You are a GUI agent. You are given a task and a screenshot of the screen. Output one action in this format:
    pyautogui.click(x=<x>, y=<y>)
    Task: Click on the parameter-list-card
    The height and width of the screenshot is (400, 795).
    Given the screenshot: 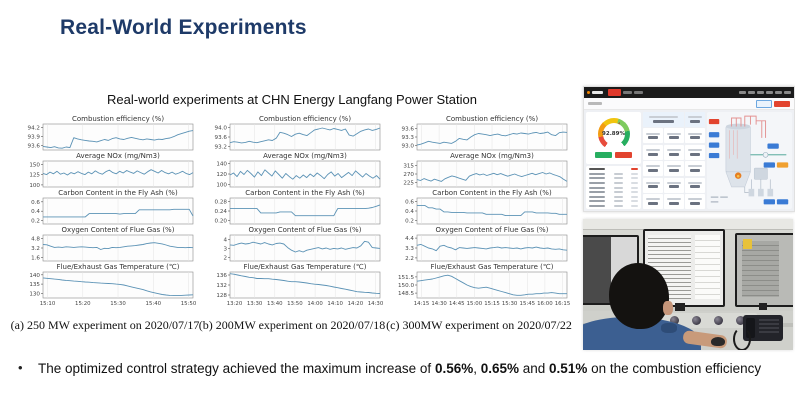 What is the action you would take?
    pyautogui.click(x=613, y=187)
    